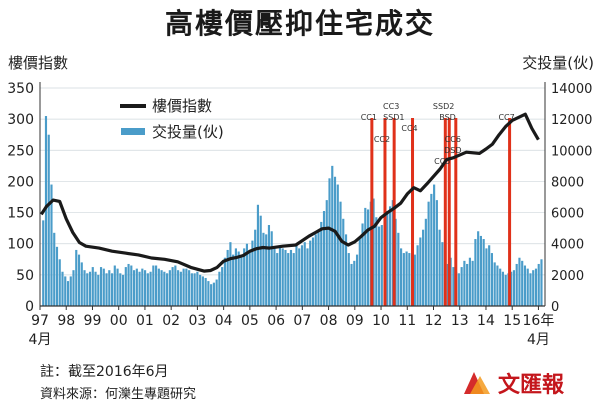 The image size is (600, 406). I want to click on left-tick-label: 200, so click(20, 182).